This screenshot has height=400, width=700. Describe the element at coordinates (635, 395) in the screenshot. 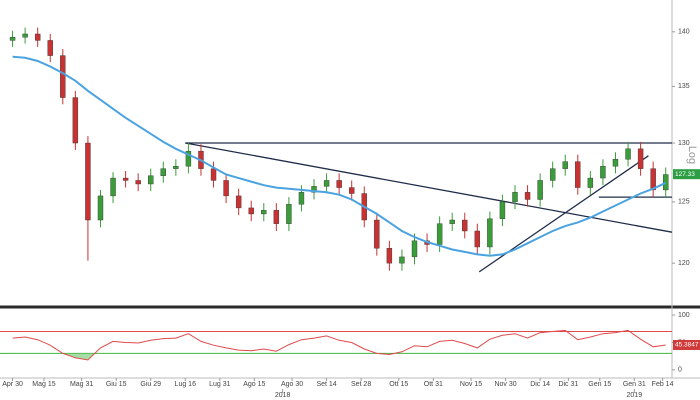

I see `year-label: 2019` at that location.